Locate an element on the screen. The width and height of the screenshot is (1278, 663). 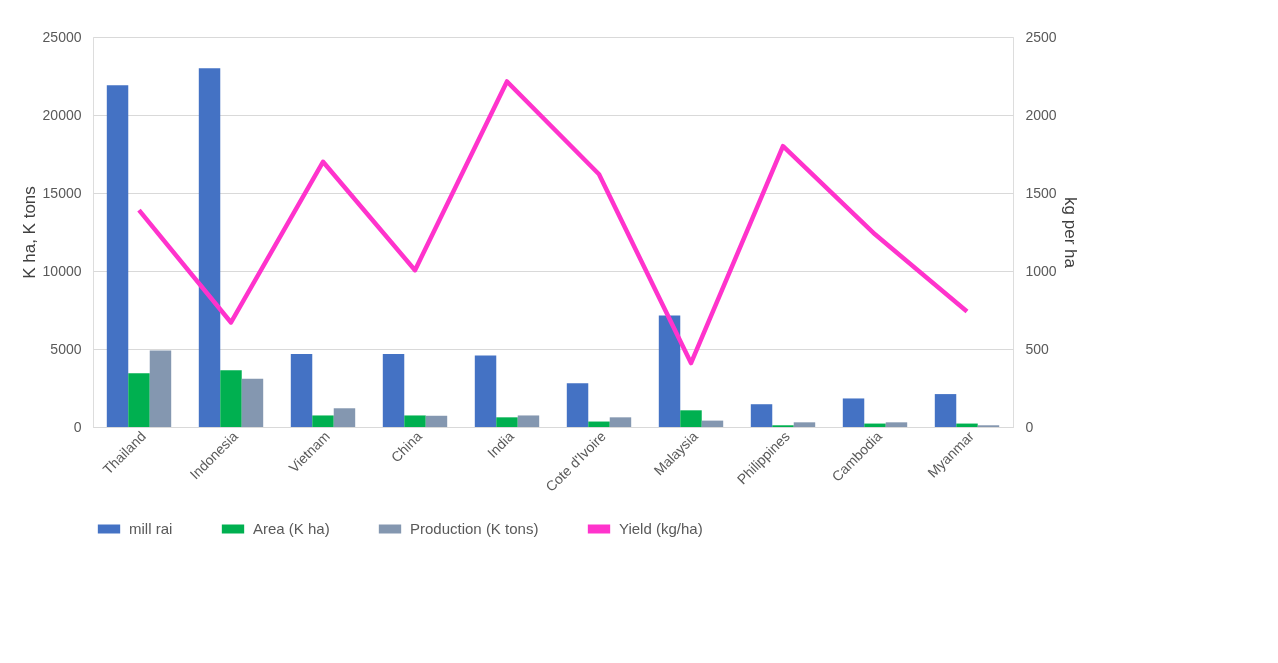
y2-tick-label: 2500 is located at coordinates (1041, 36).